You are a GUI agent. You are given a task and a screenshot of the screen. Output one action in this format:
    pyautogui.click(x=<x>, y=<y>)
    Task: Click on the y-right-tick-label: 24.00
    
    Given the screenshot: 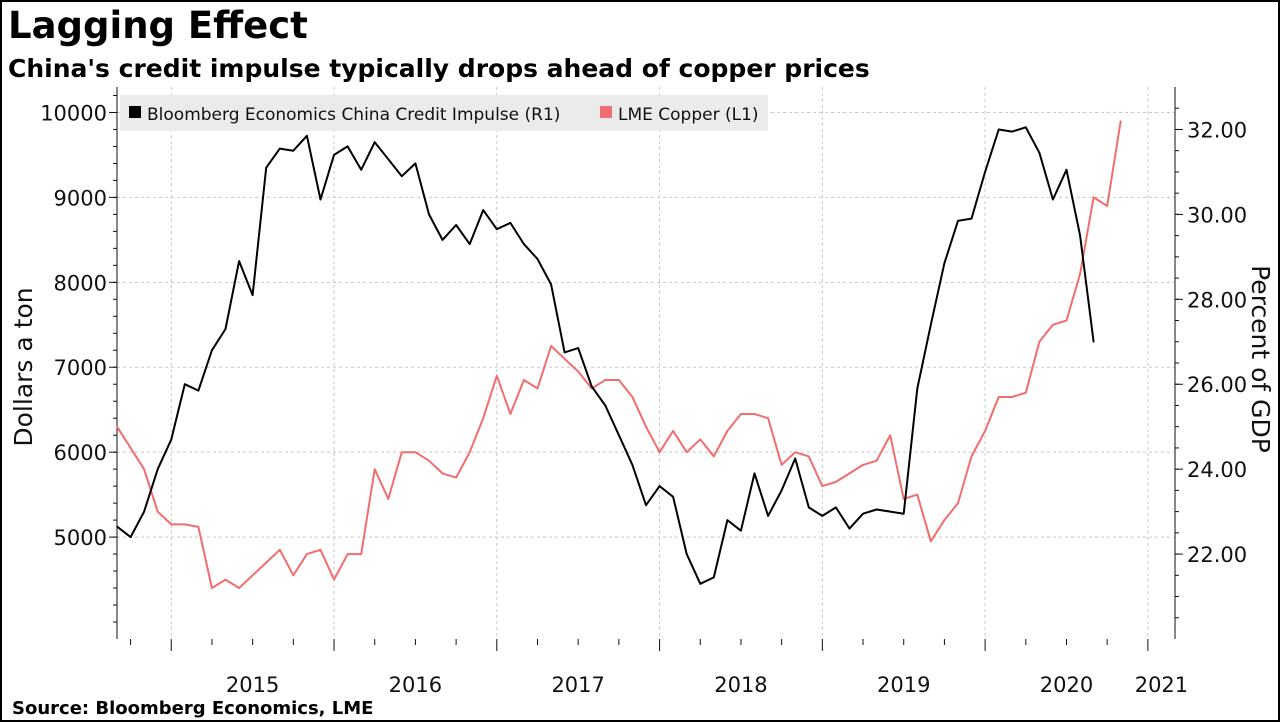 What is the action you would take?
    pyautogui.click(x=1217, y=470)
    